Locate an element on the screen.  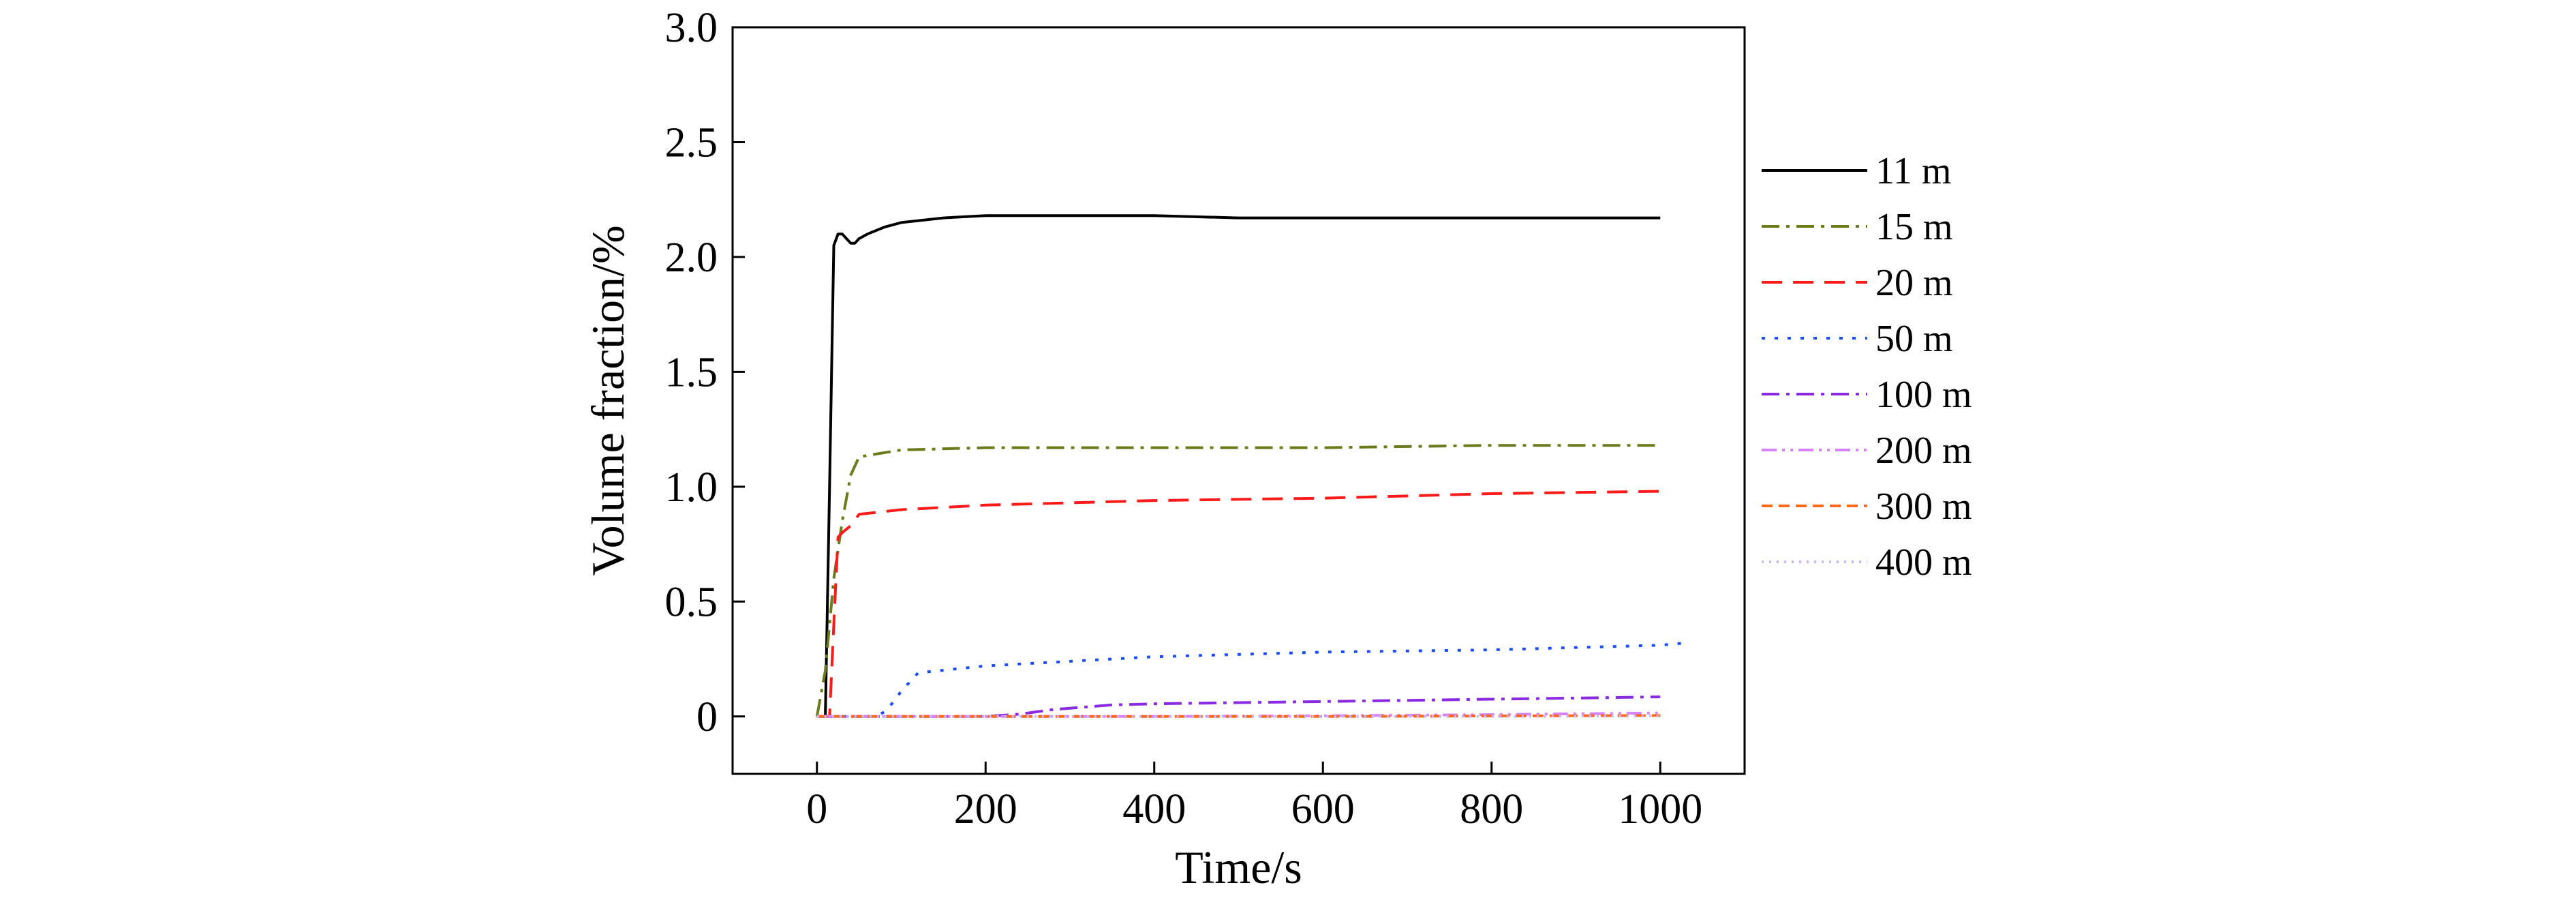
x-axis: 0 200 400 600 800 1000 is located at coordinates (1254, 797).